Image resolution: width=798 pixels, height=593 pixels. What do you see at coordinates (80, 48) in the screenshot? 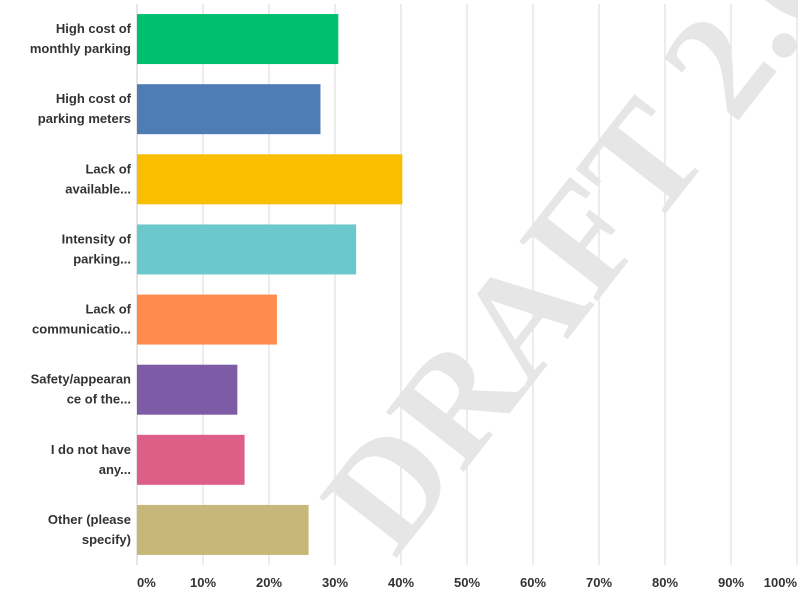
I see `category-label: monthly parking` at bounding box center [80, 48].